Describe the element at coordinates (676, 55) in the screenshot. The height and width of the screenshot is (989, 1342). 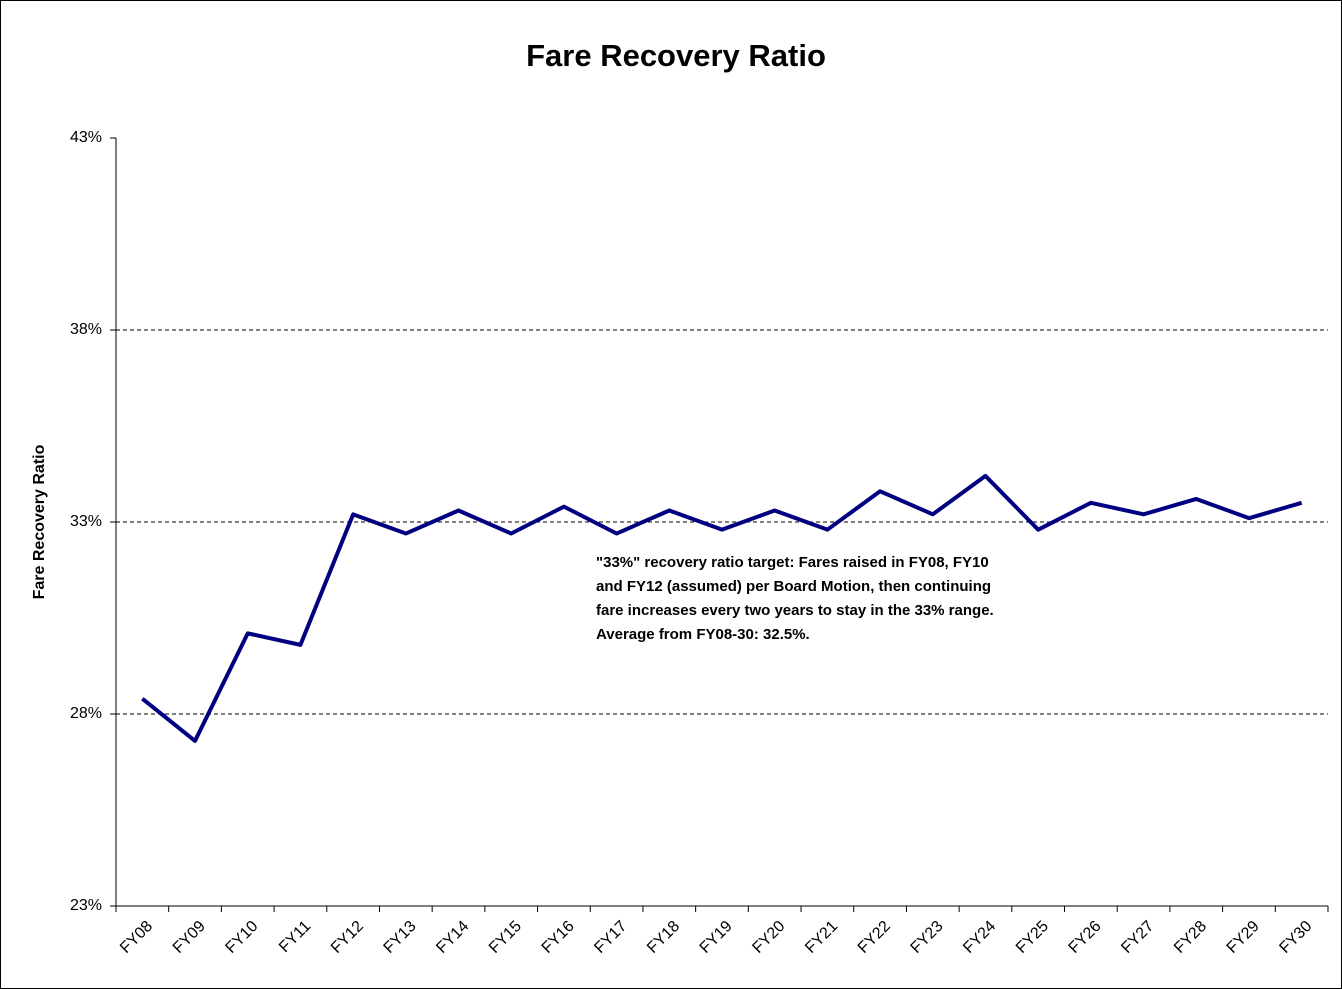
I see `chart-title: Fare Recovery Ratio` at that location.